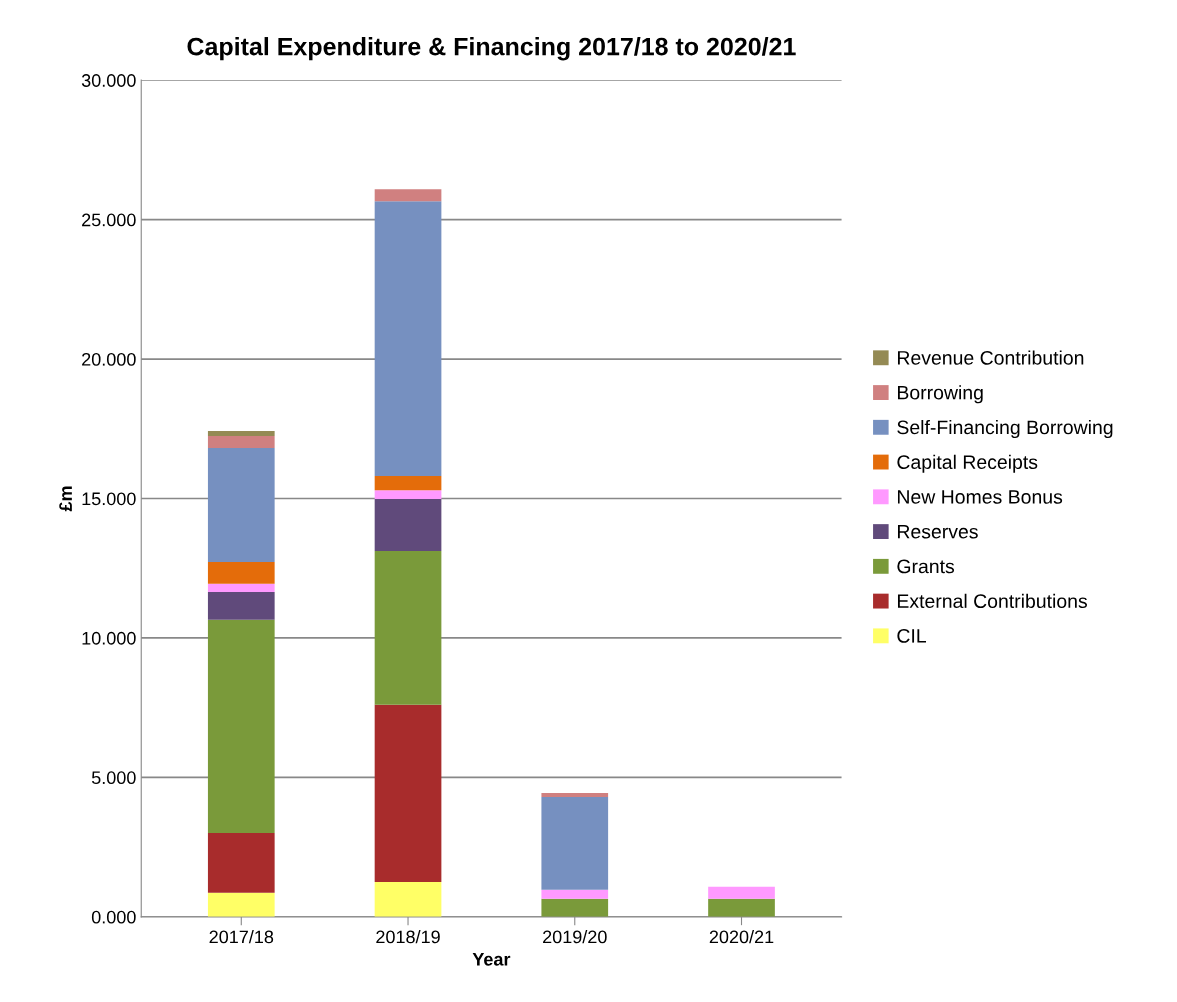 This screenshot has height=1002, width=1177. What do you see at coordinates (109, 359) in the screenshot?
I see `y-tick-label: 20.000` at bounding box center [109, 359].